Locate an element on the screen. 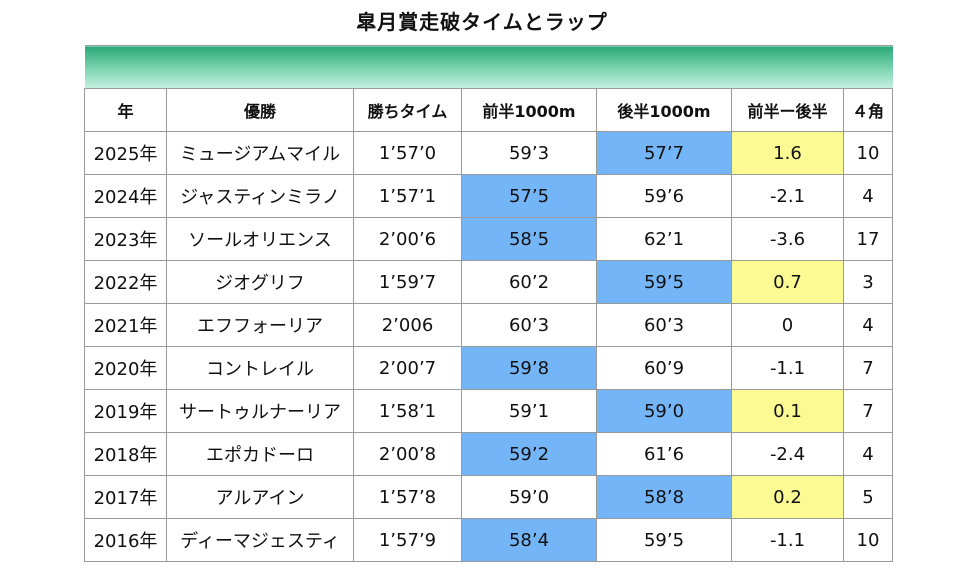  table-row: 2016年 ディーマジェスティ 1’57’9 58’4 59’5 -1.1 10 is located at coordinates (488, 540).